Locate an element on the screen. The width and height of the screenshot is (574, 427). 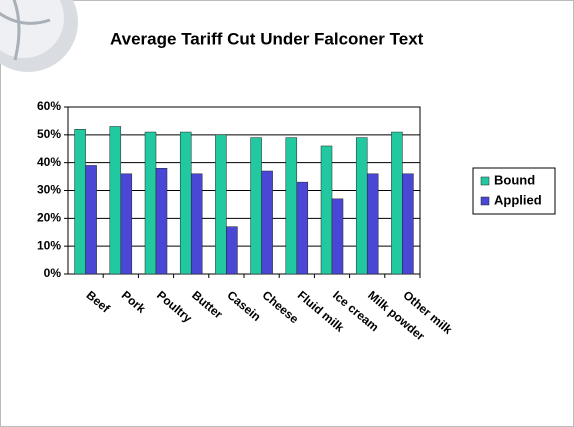
y-tick-label: 40% is located at coordinates (49, 162).